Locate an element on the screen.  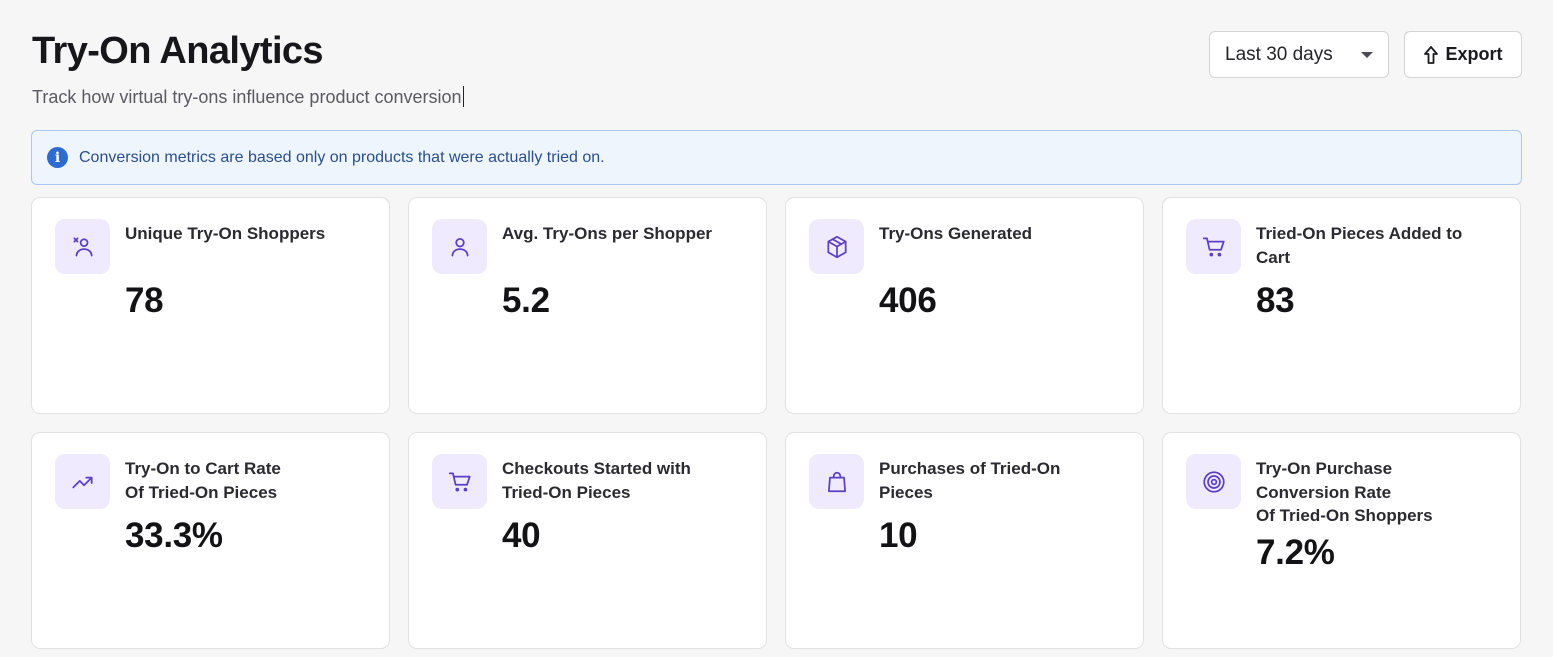
metric-card-purchases: Purchases of Tried-On Pieces 10 is located at coordinates (964, 540).